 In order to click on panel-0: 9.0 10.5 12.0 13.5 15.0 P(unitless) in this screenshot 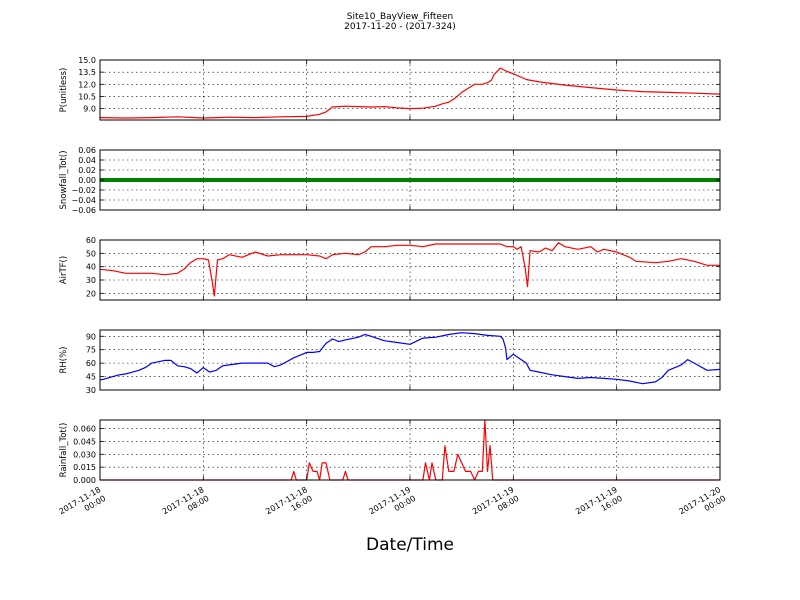, I will do `click(390, 88)`.